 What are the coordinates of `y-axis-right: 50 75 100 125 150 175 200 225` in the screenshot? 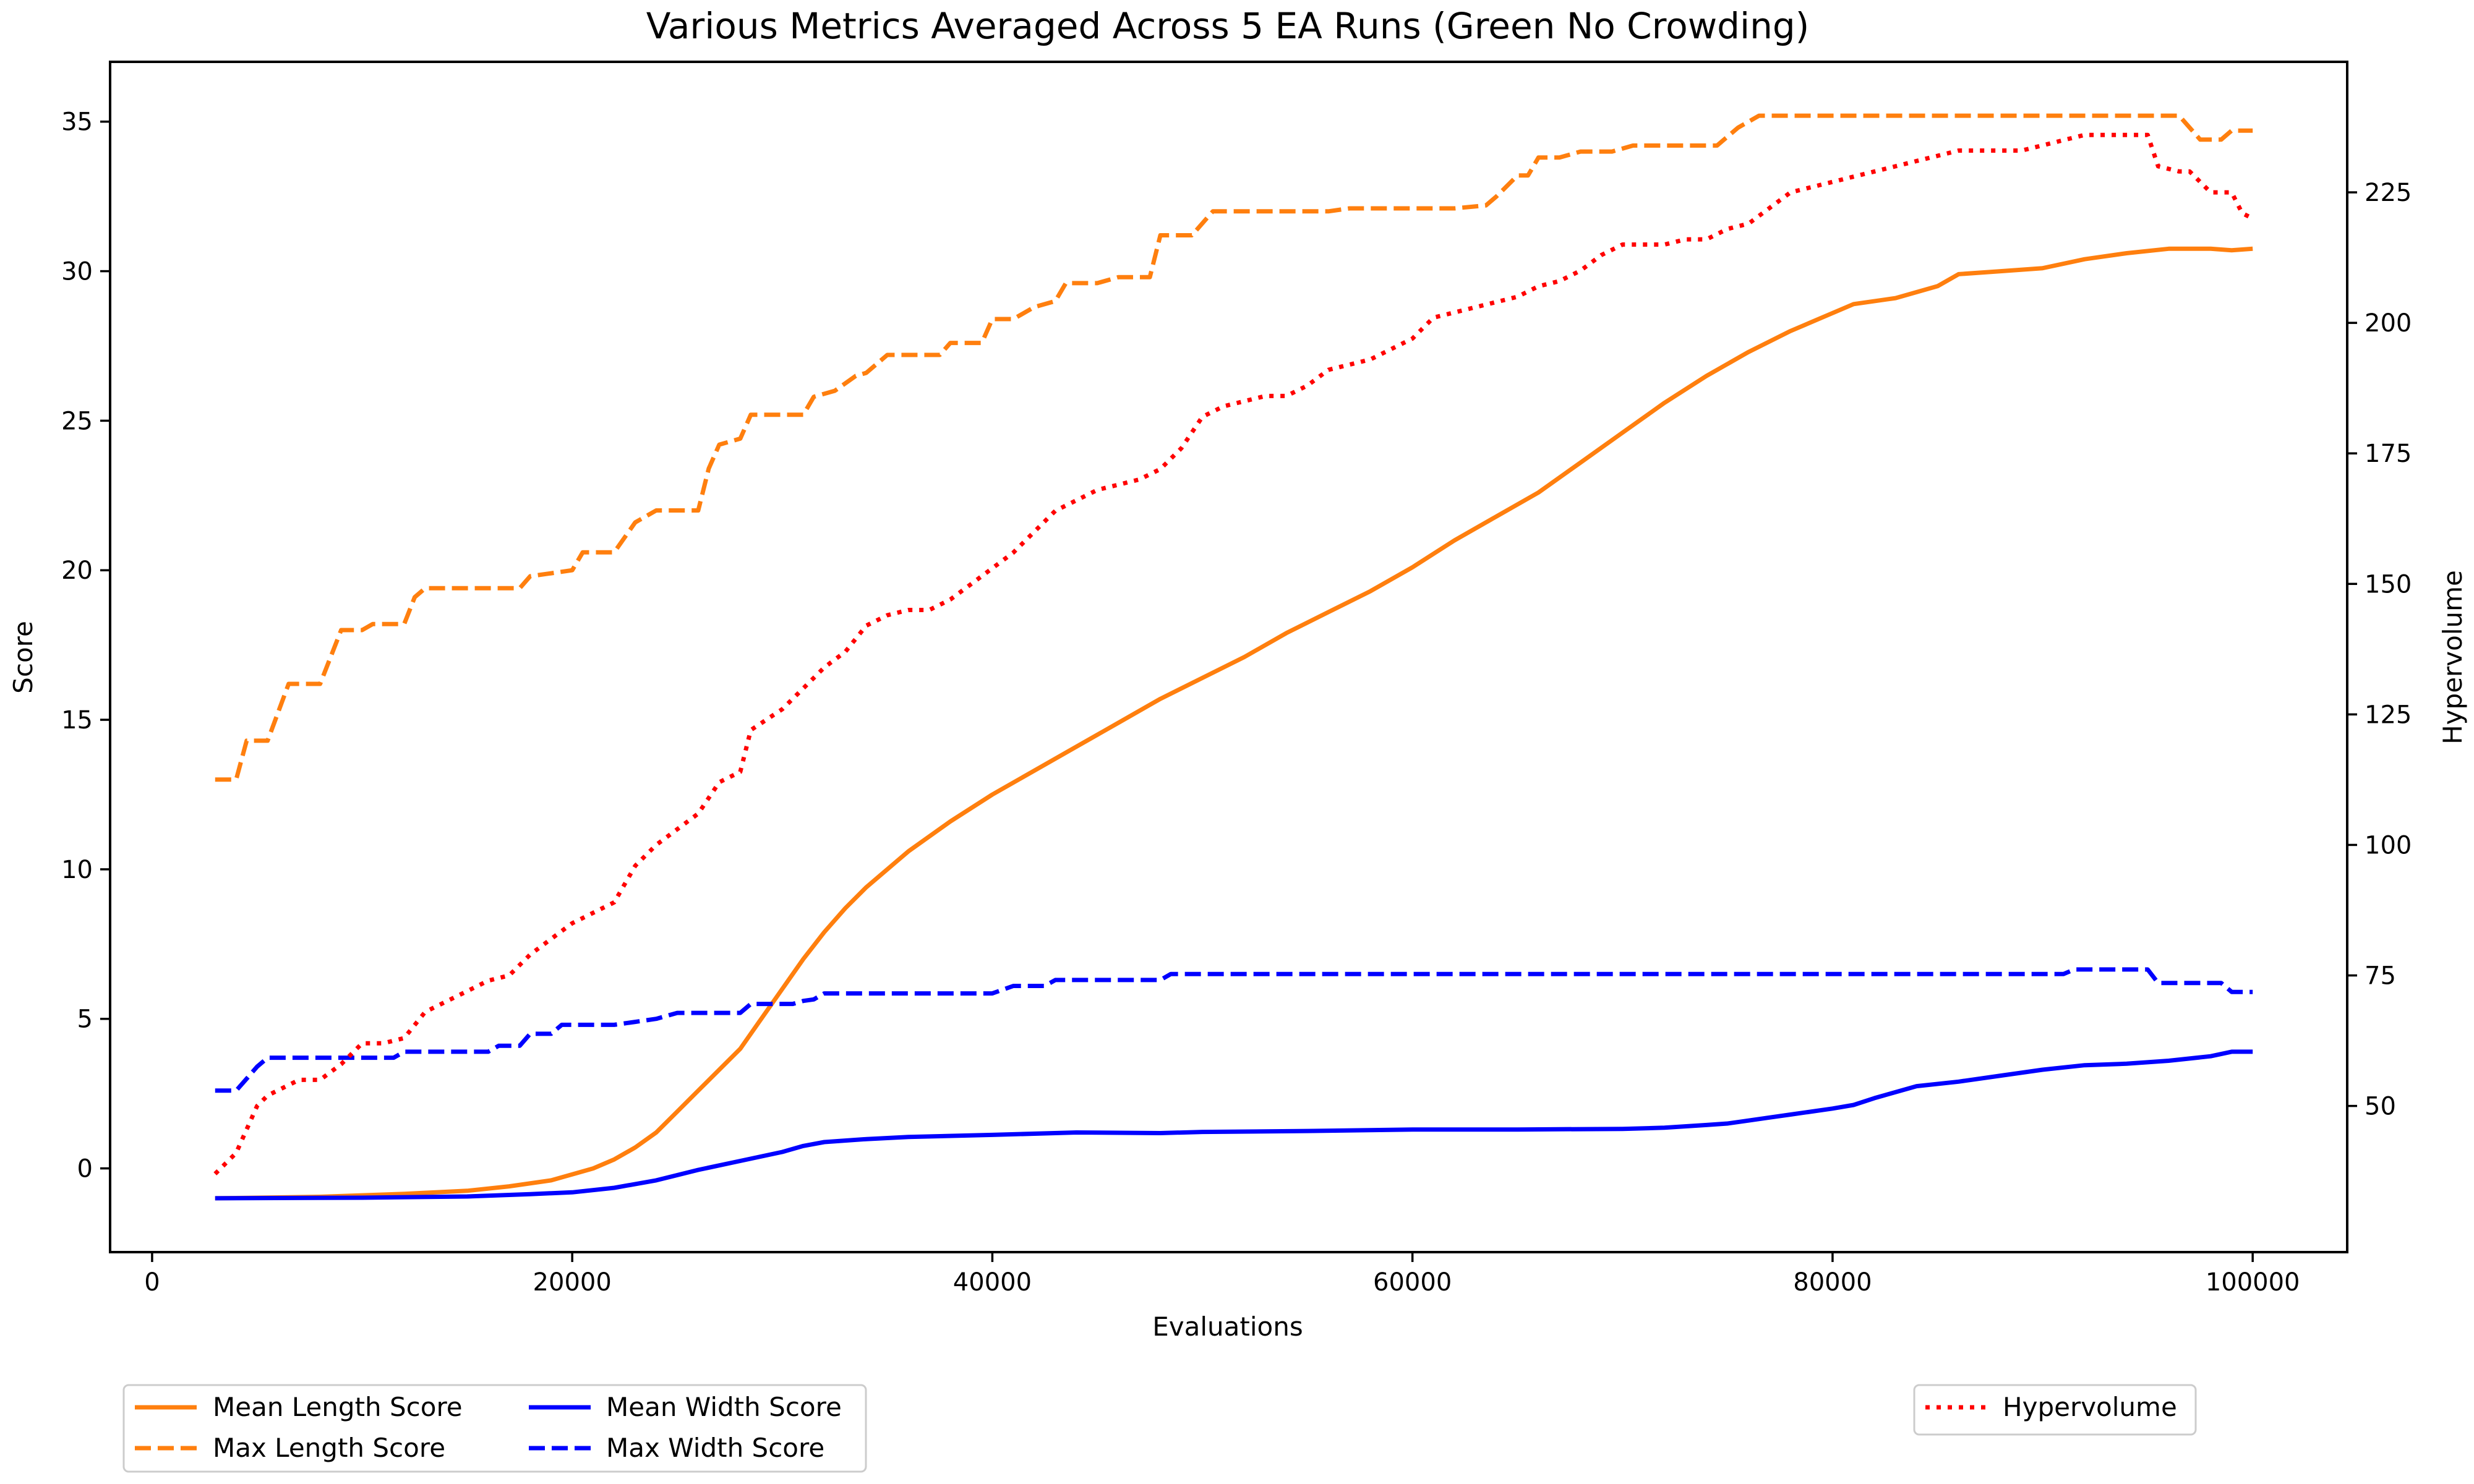 It's located at (2379, 650).